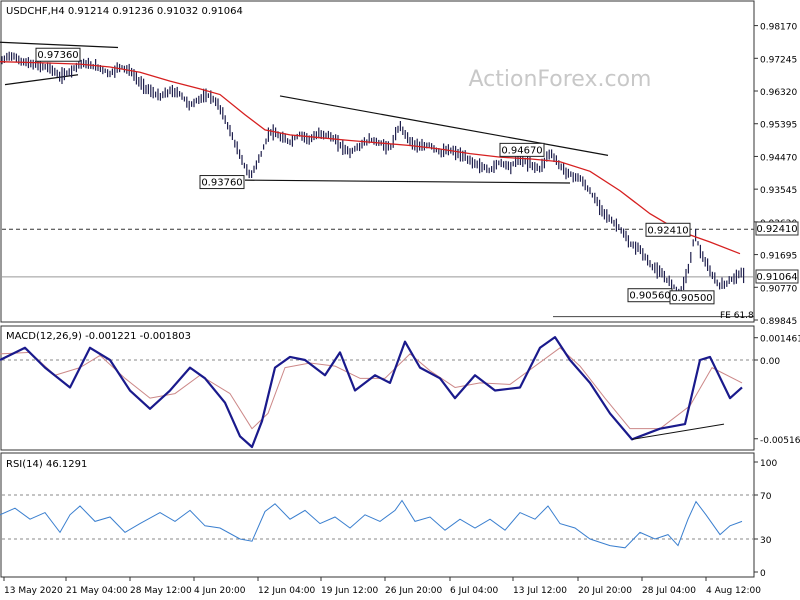 The image size is (800, 600). What do you see at coordinates (161, 591) in the screenshot?
I see `time-tick-label: 28 May 12:00` at bounding box center [161, 591].